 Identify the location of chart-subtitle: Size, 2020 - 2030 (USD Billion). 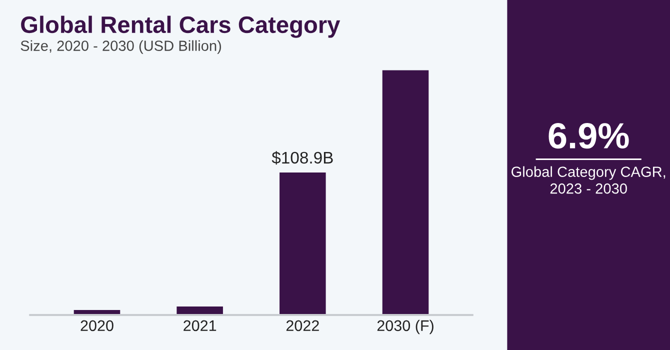
(121, 47).